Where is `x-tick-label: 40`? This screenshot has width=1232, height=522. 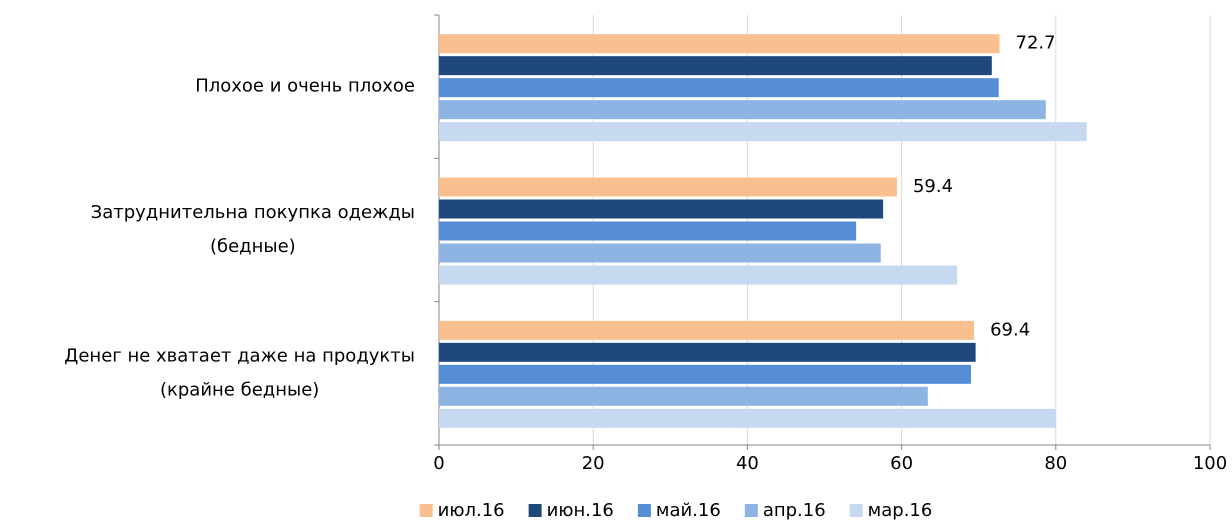 x-tick-label: 40 is located at coordinates (747, 463).